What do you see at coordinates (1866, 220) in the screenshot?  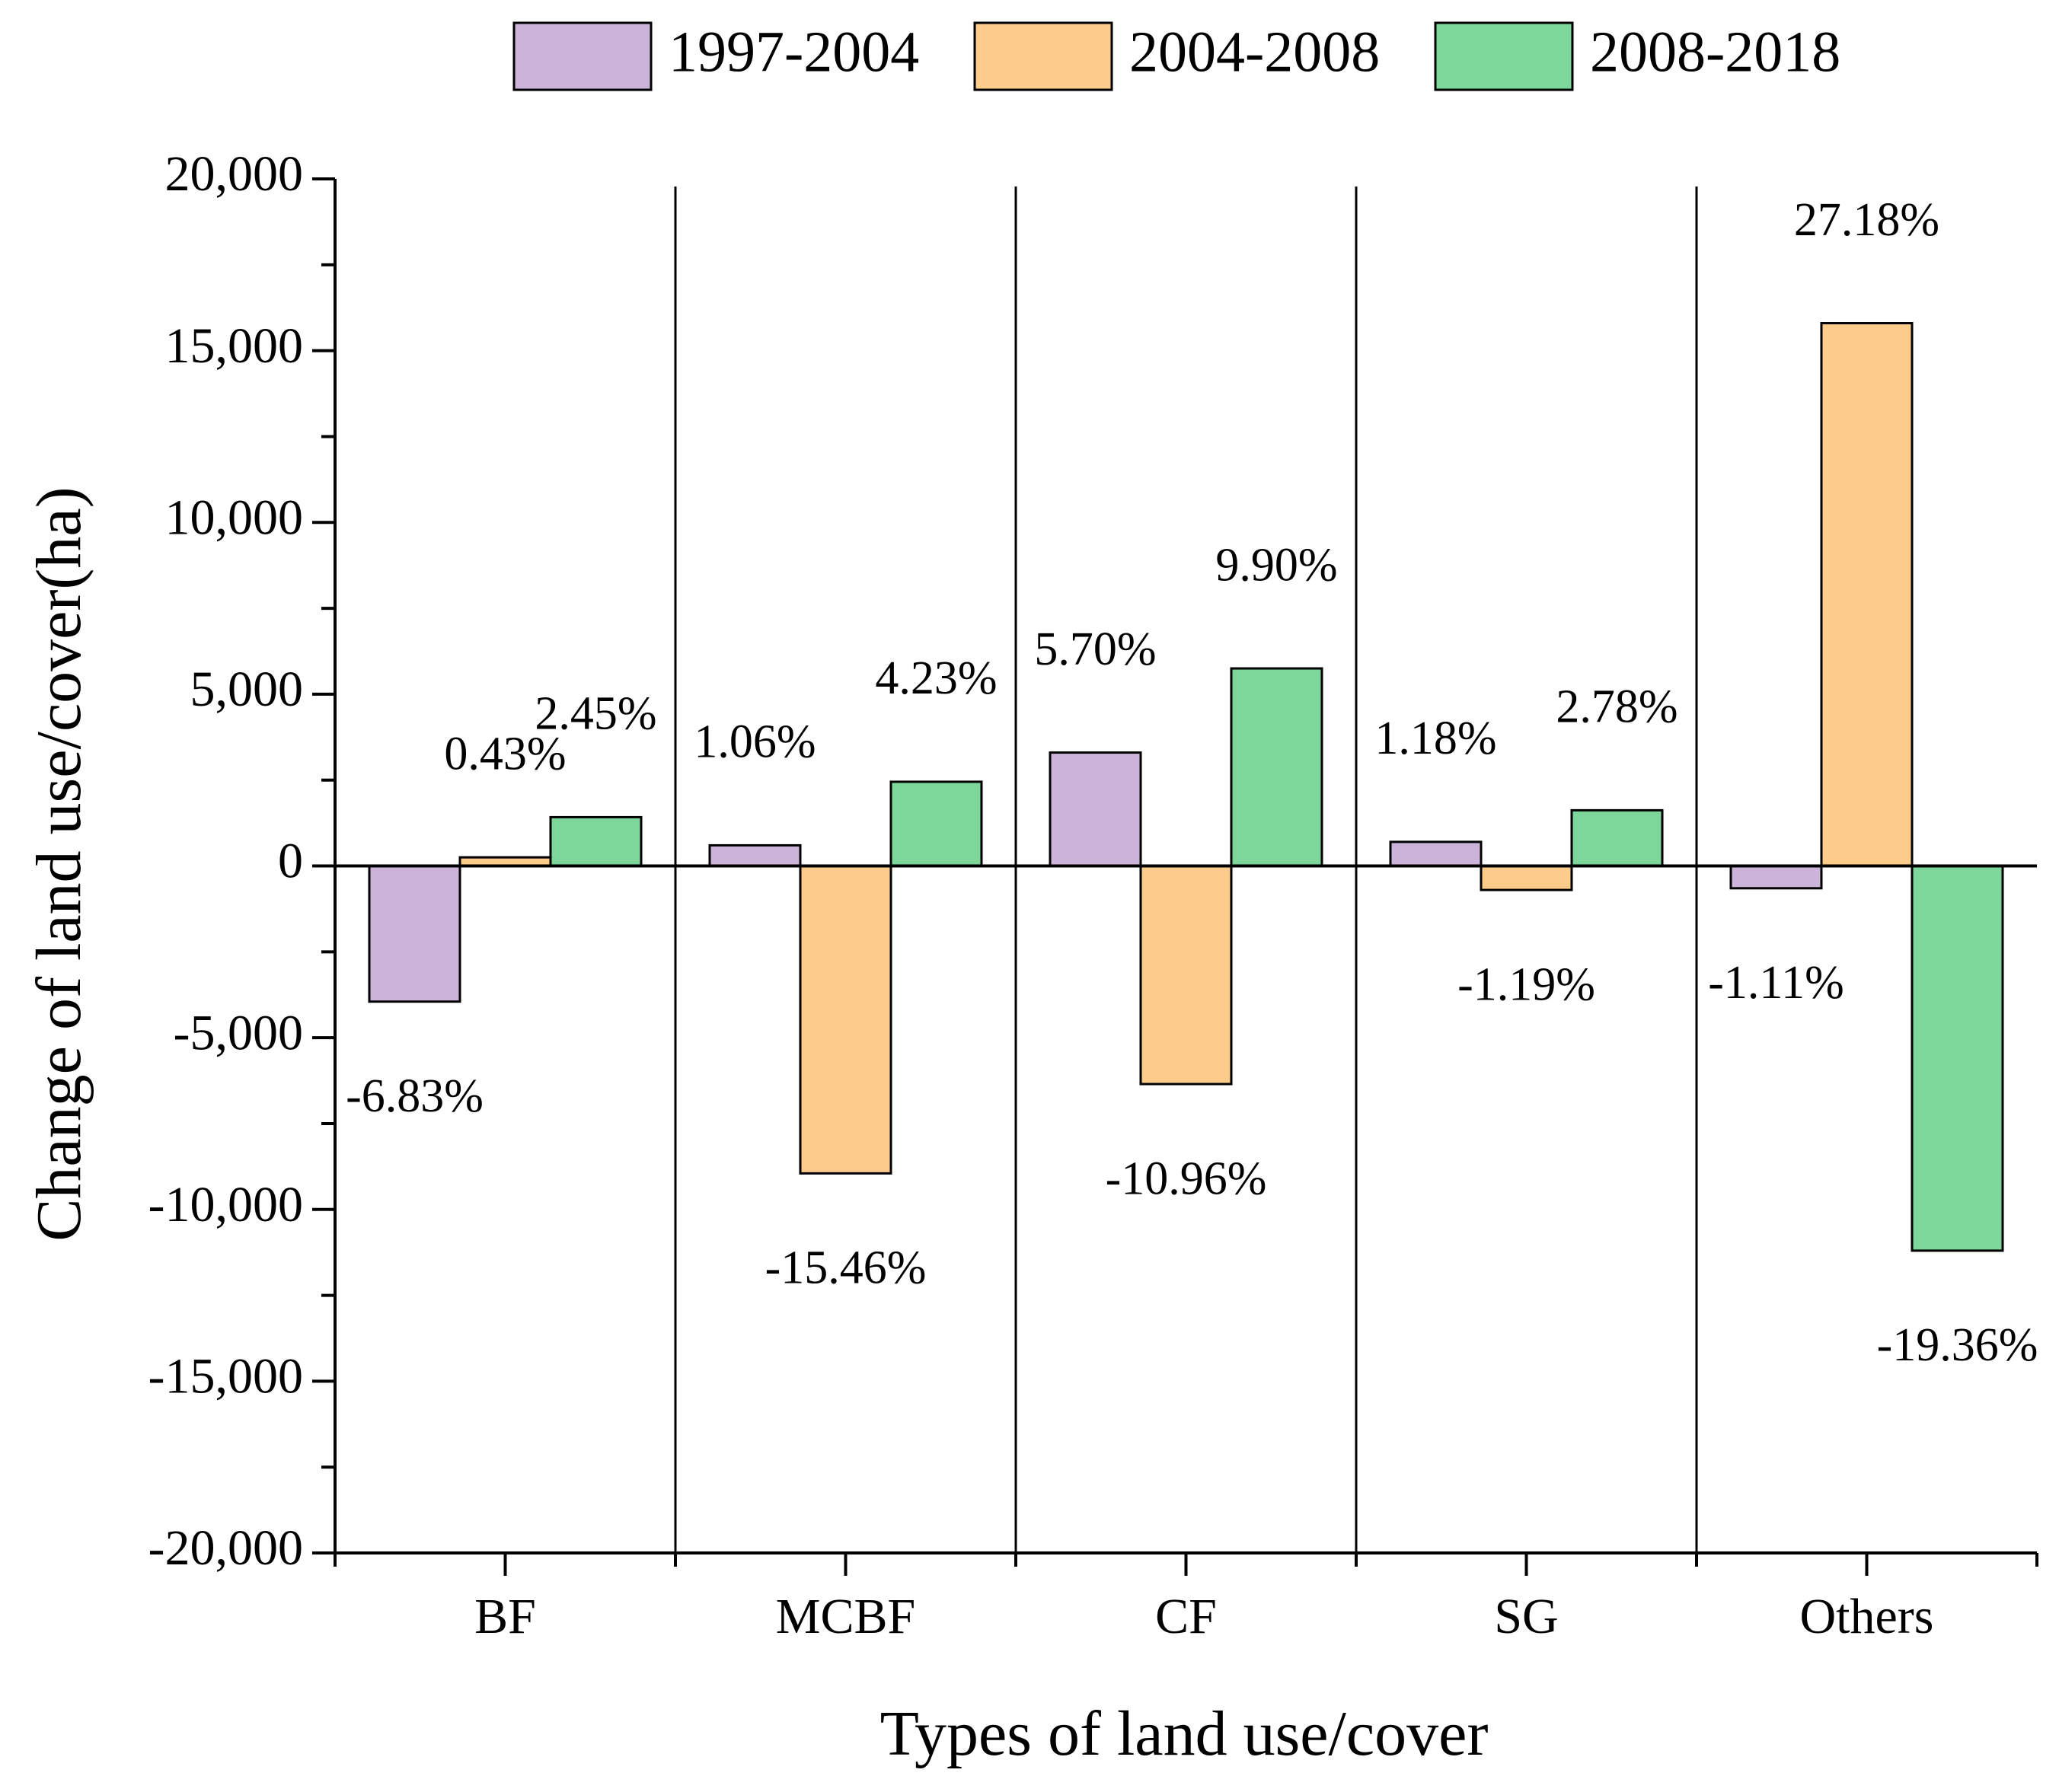 I see `bar-value-label: 27.18%` at bounding box center [1866, 220].